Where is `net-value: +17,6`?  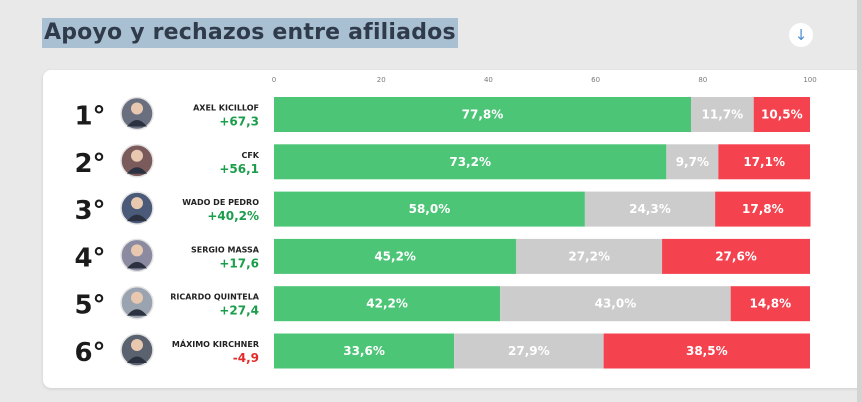
net-value: +17,6 is located at coordinates (239, 263).